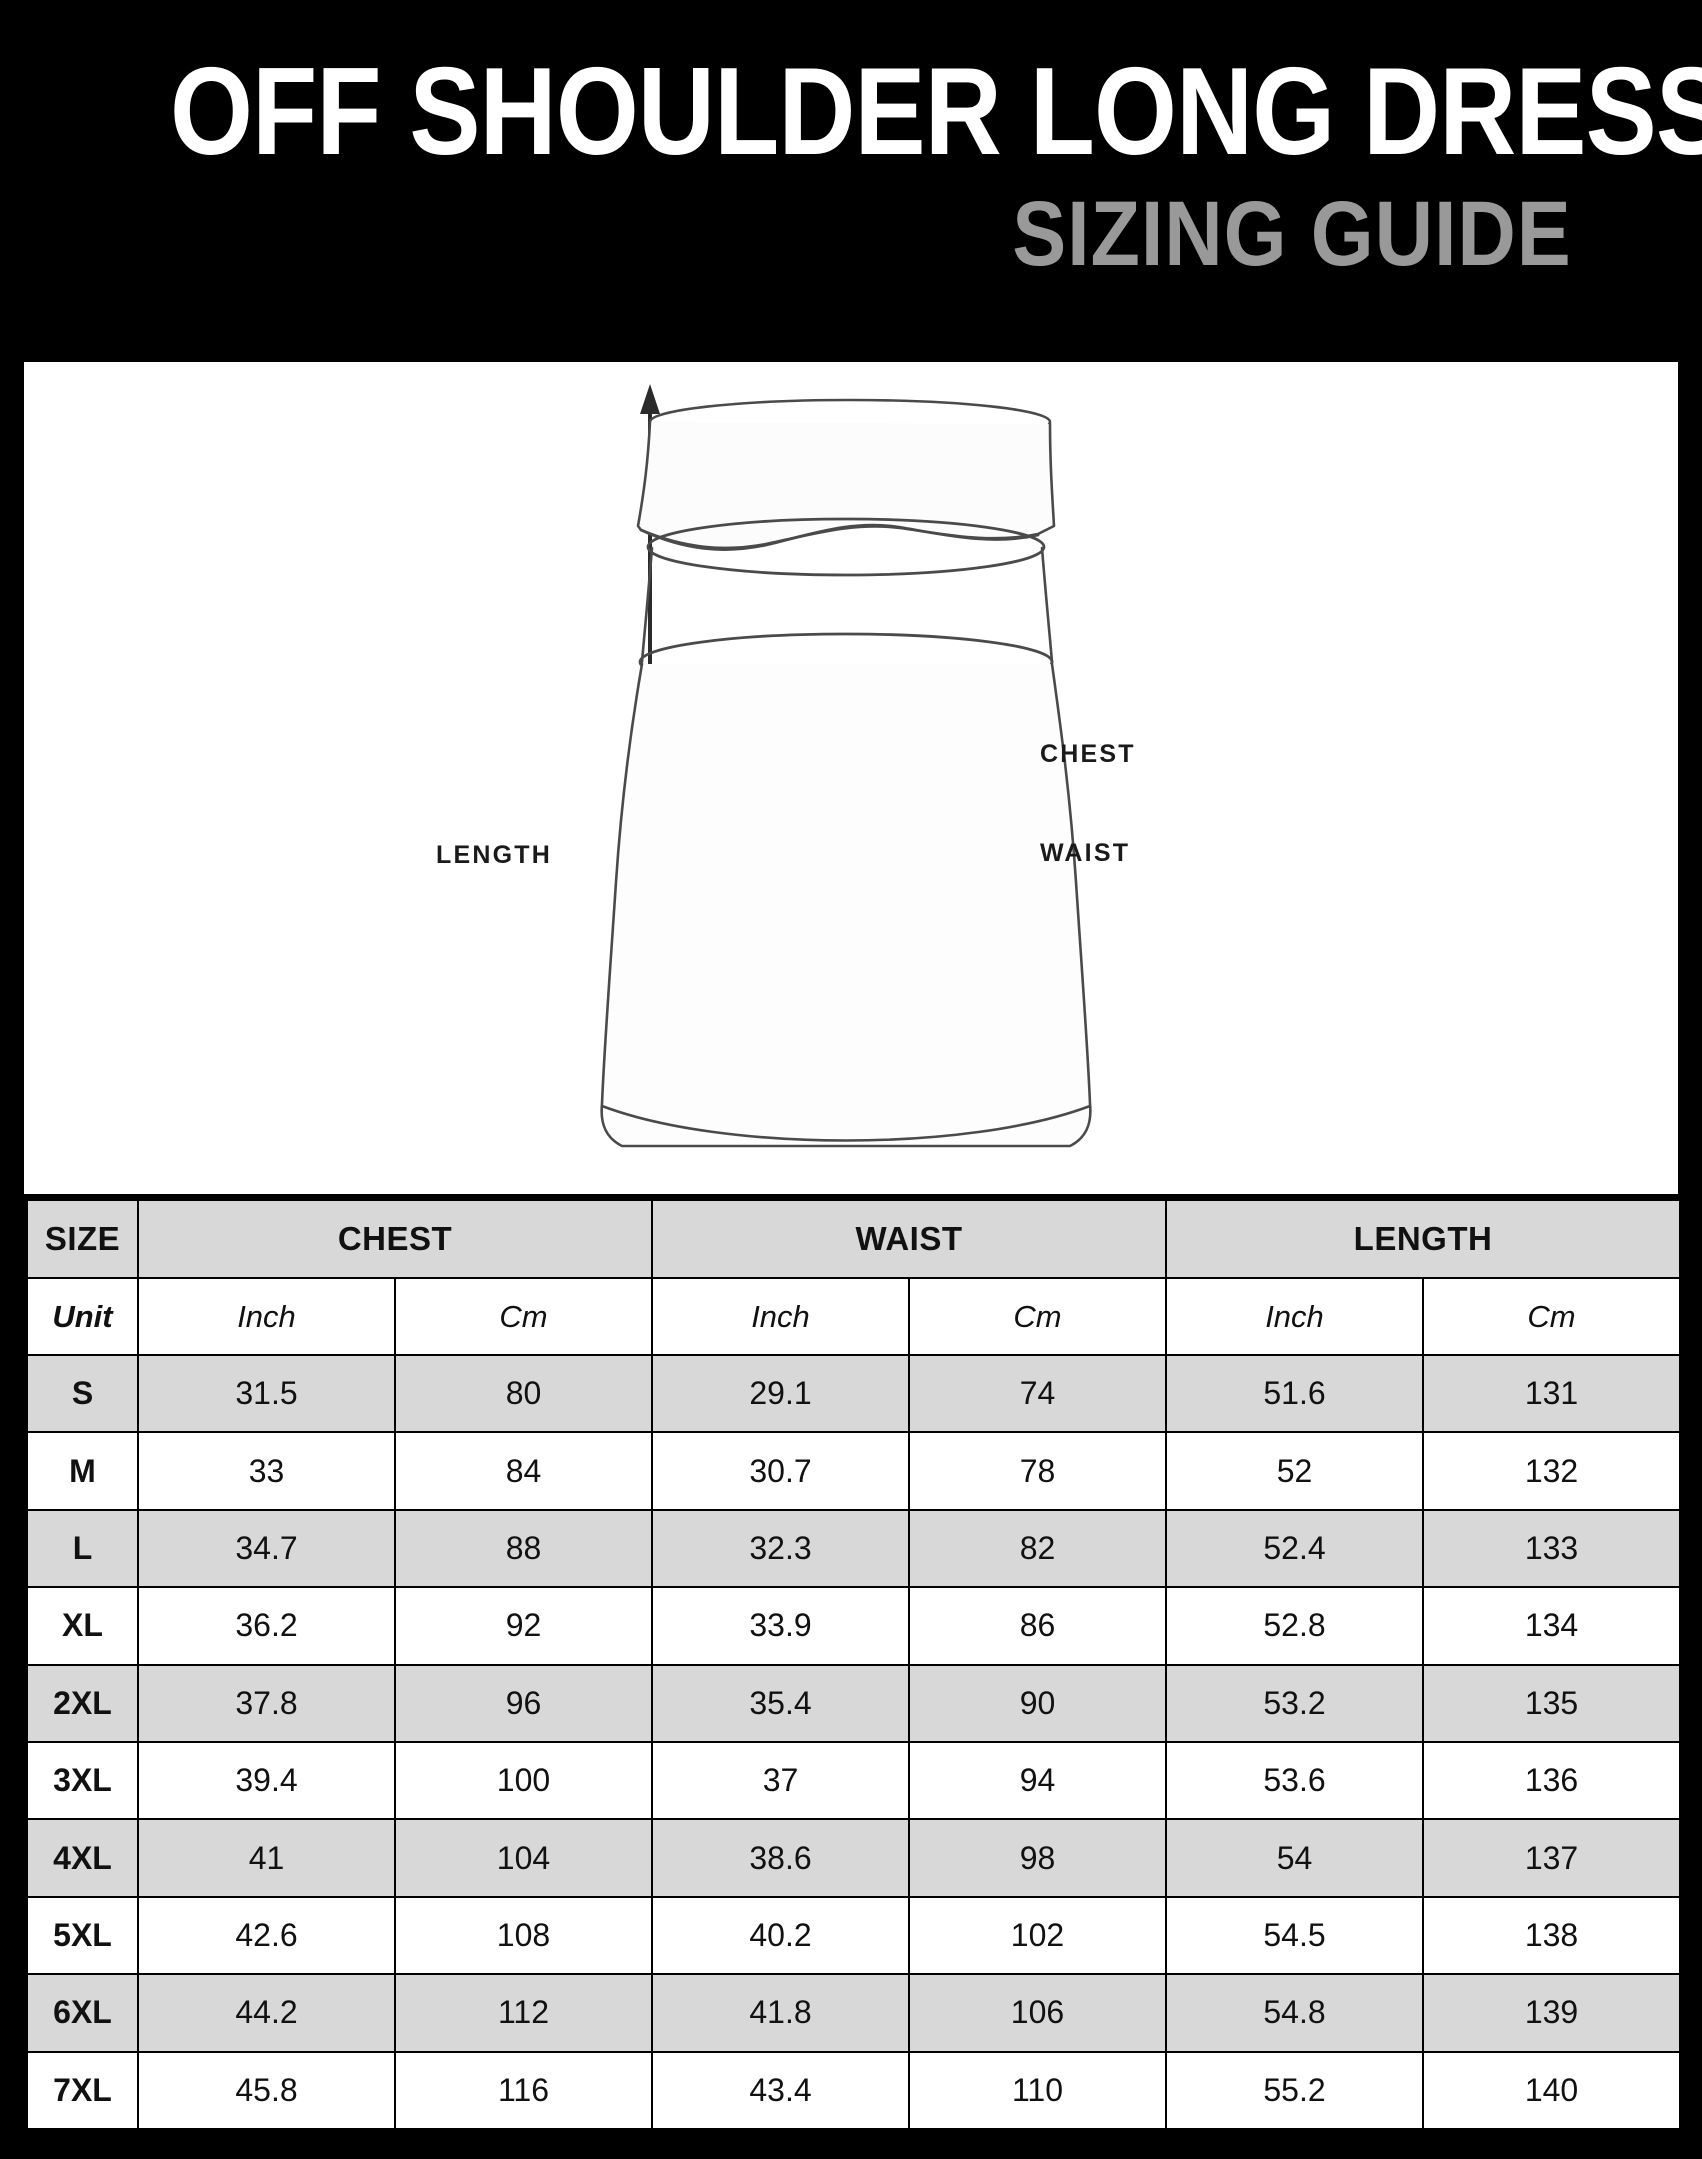  I want to click on cell-length-inch: 52.8, so click(1294, 1626).